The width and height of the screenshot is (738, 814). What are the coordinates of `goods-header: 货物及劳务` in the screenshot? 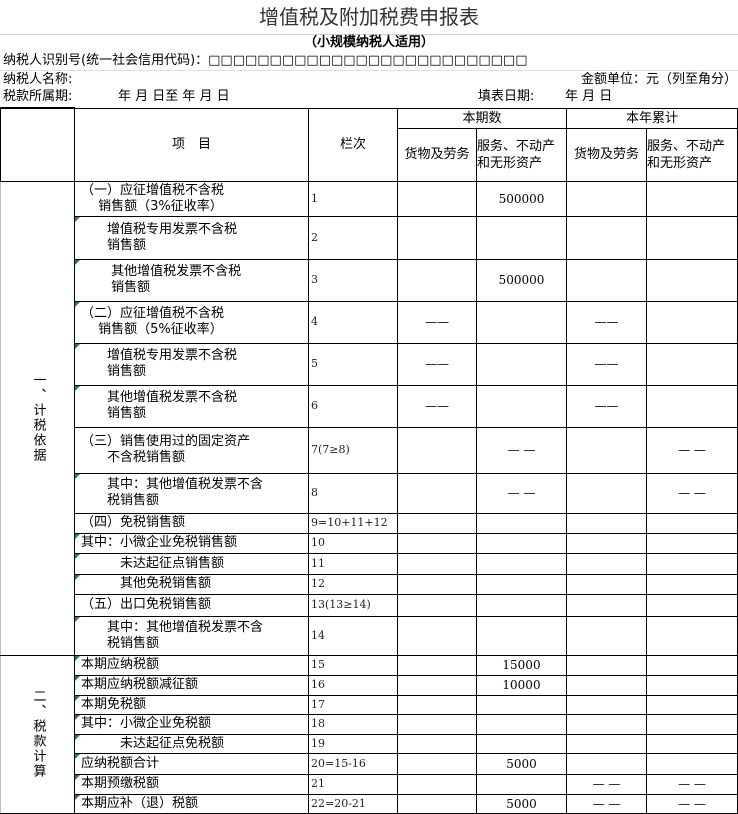 It's located at (606, 154).